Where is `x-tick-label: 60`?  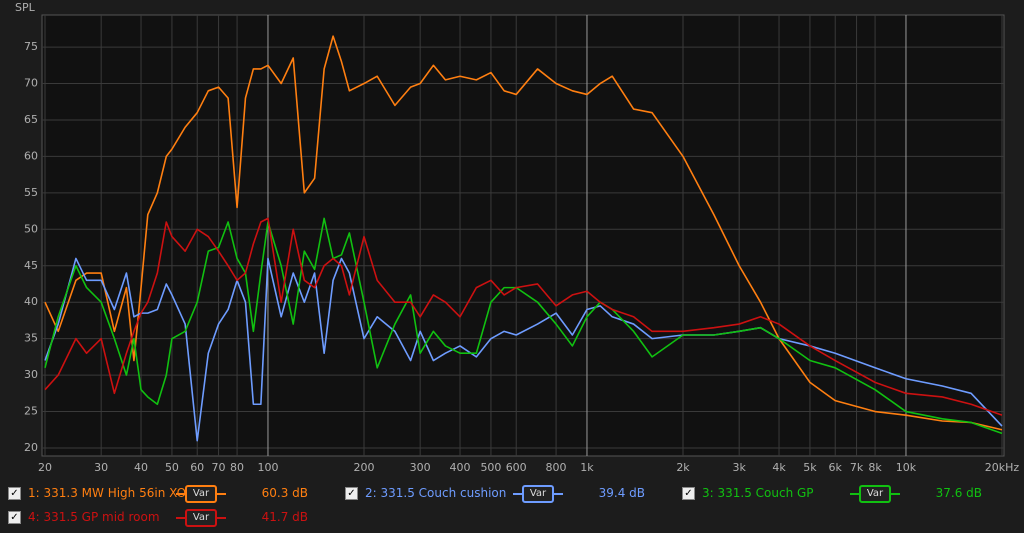 x-tick-label: 60 is located at coordinates (197, 467).